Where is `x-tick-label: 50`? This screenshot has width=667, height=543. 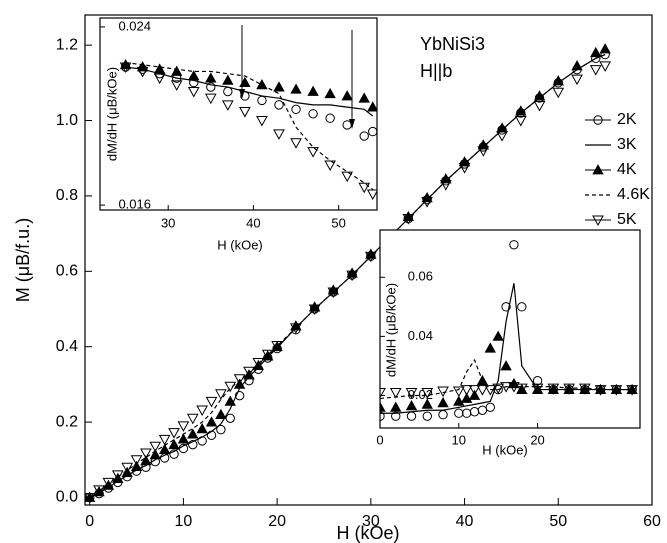 x-tick-label: 50 is located at coordinates (558, 521).